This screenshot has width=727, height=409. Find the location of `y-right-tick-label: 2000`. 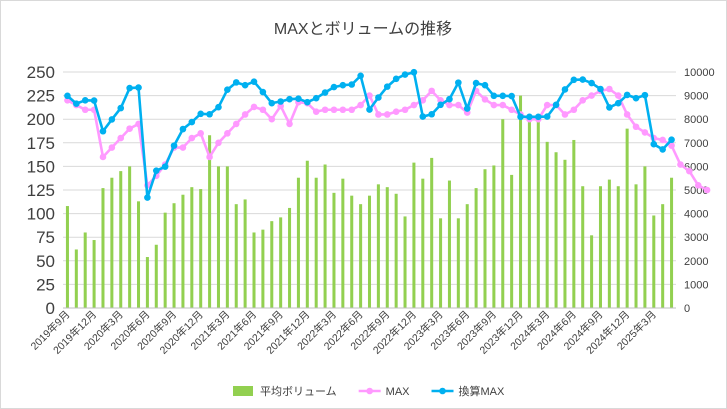

y-right-tick-label: 2000 is located at coordinates (696, 262).